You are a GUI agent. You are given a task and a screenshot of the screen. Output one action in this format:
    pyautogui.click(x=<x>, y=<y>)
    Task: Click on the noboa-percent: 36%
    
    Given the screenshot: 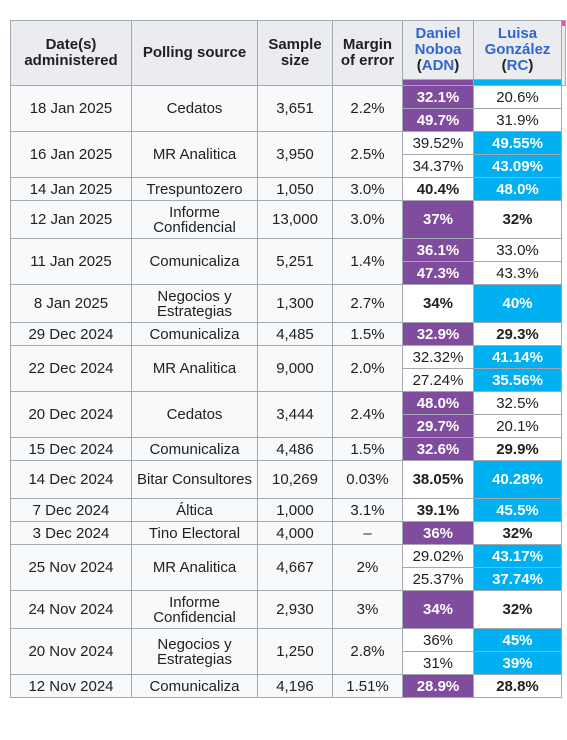 What is the action you would take?
    pyautogui.click(x=438, y=640)
    